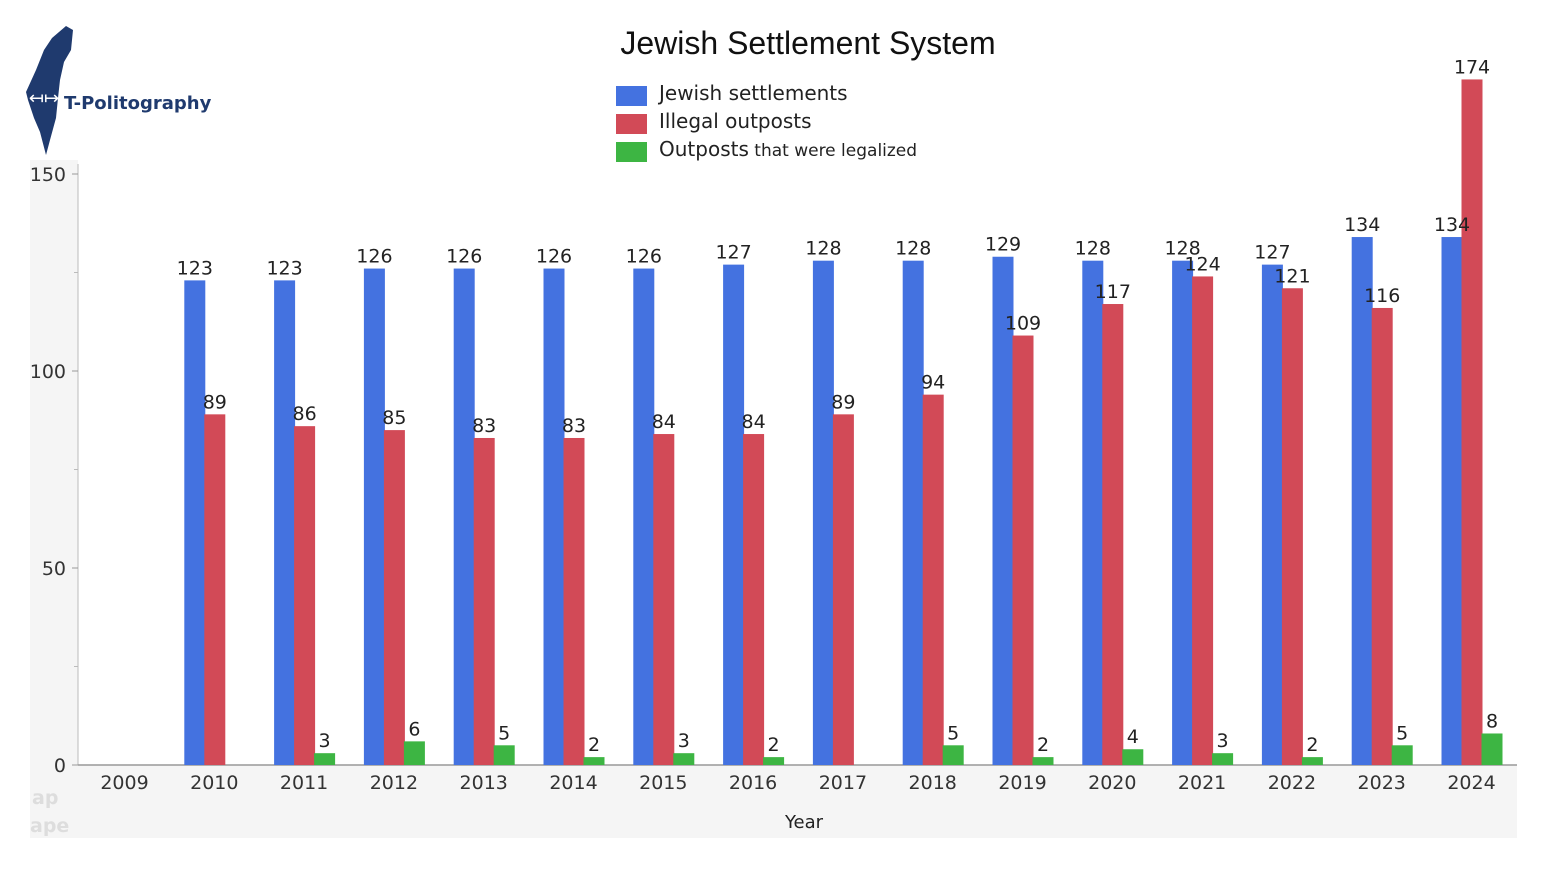  I want to click on x-tick-label: 2016, so click(753, 783).